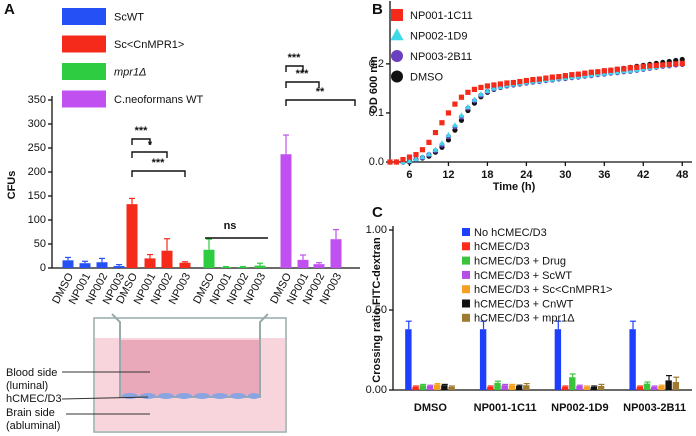 The height and width of the screenshot is (436, 696). Describe the element at coordinates (604, 175) in the screenshot. I see `x-tick-label: 36` at that location.